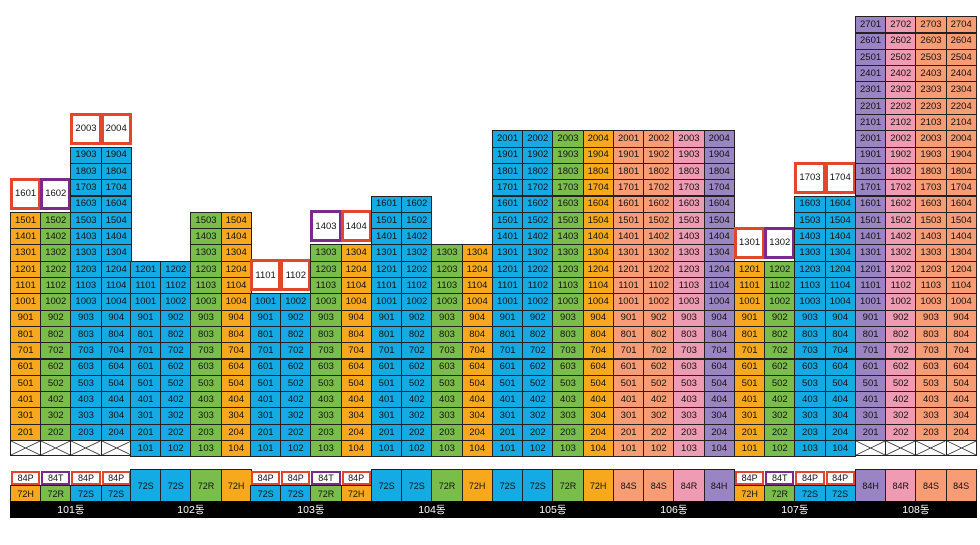 The width and height of the screenshot is (980, 545). I want to click on unit-cell: 204, so click(840, 432).